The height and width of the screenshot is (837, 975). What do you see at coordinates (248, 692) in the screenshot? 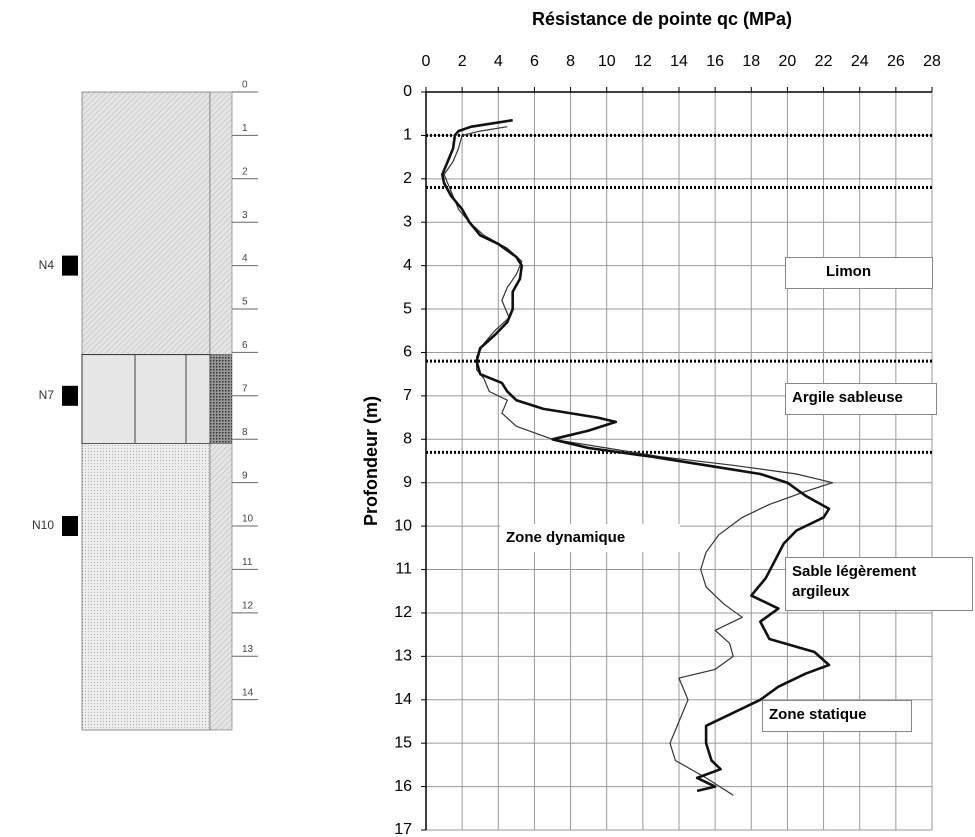
I see `depth-label: 14` at bounding box center [248, 692].